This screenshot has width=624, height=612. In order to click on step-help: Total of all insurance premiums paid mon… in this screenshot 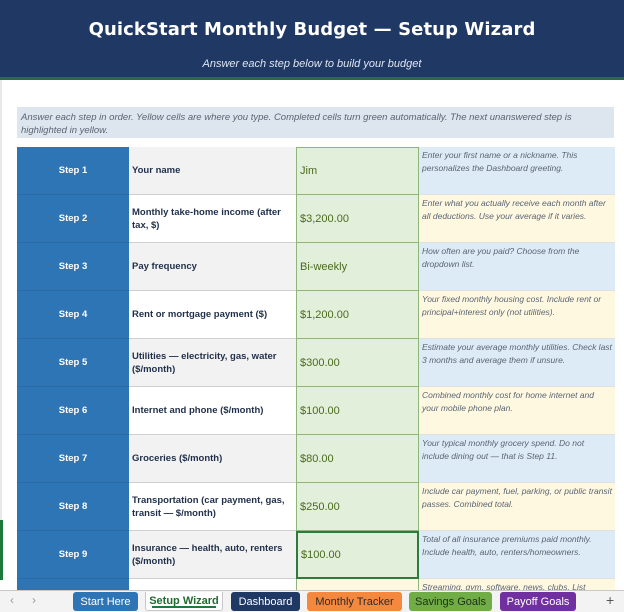, I will do `click(517, 555)`.